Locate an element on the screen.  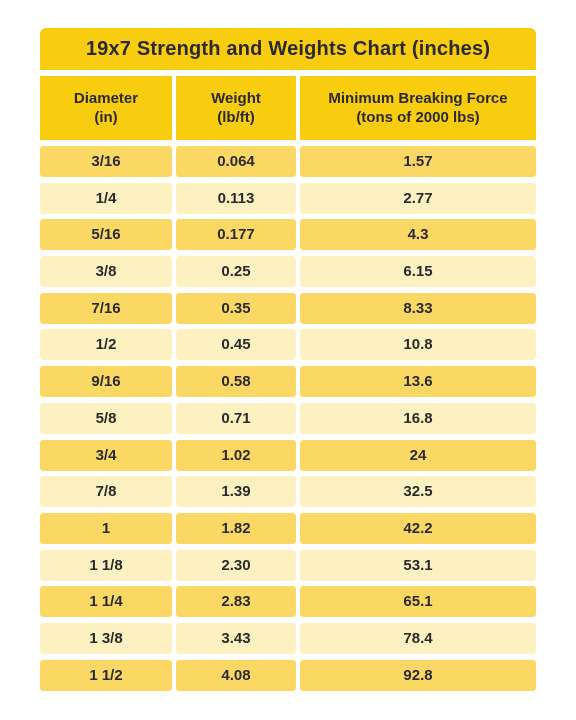
diameter-cell: 1/4 is located at coordinates (106, 198).